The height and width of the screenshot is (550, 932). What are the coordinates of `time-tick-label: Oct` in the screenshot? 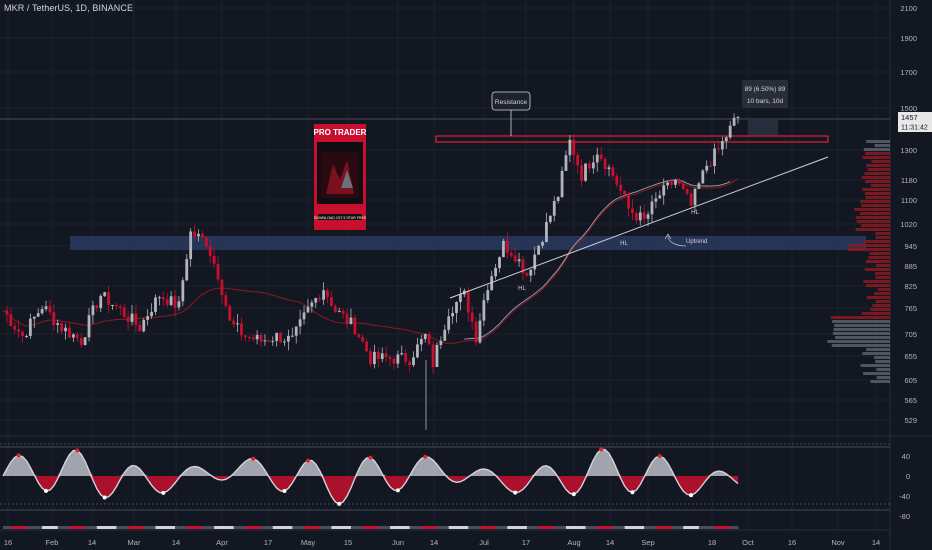 It's located at (748, 542).